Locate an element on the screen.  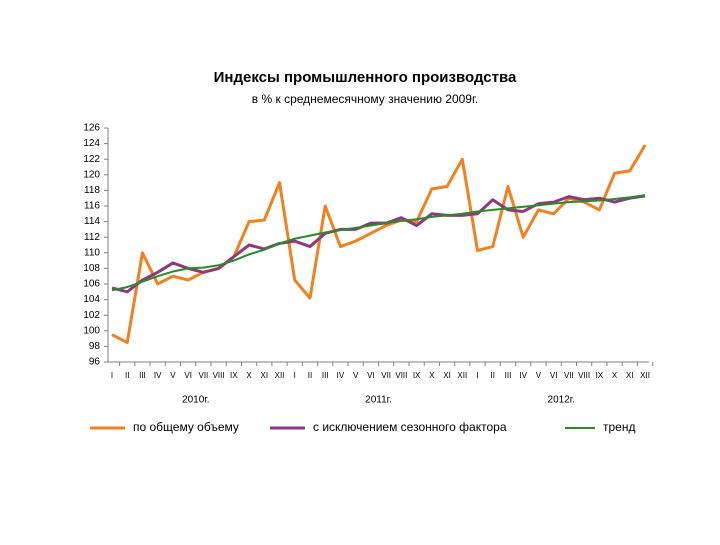
y-tick-label: 102 is located at coordinates (91, 315).